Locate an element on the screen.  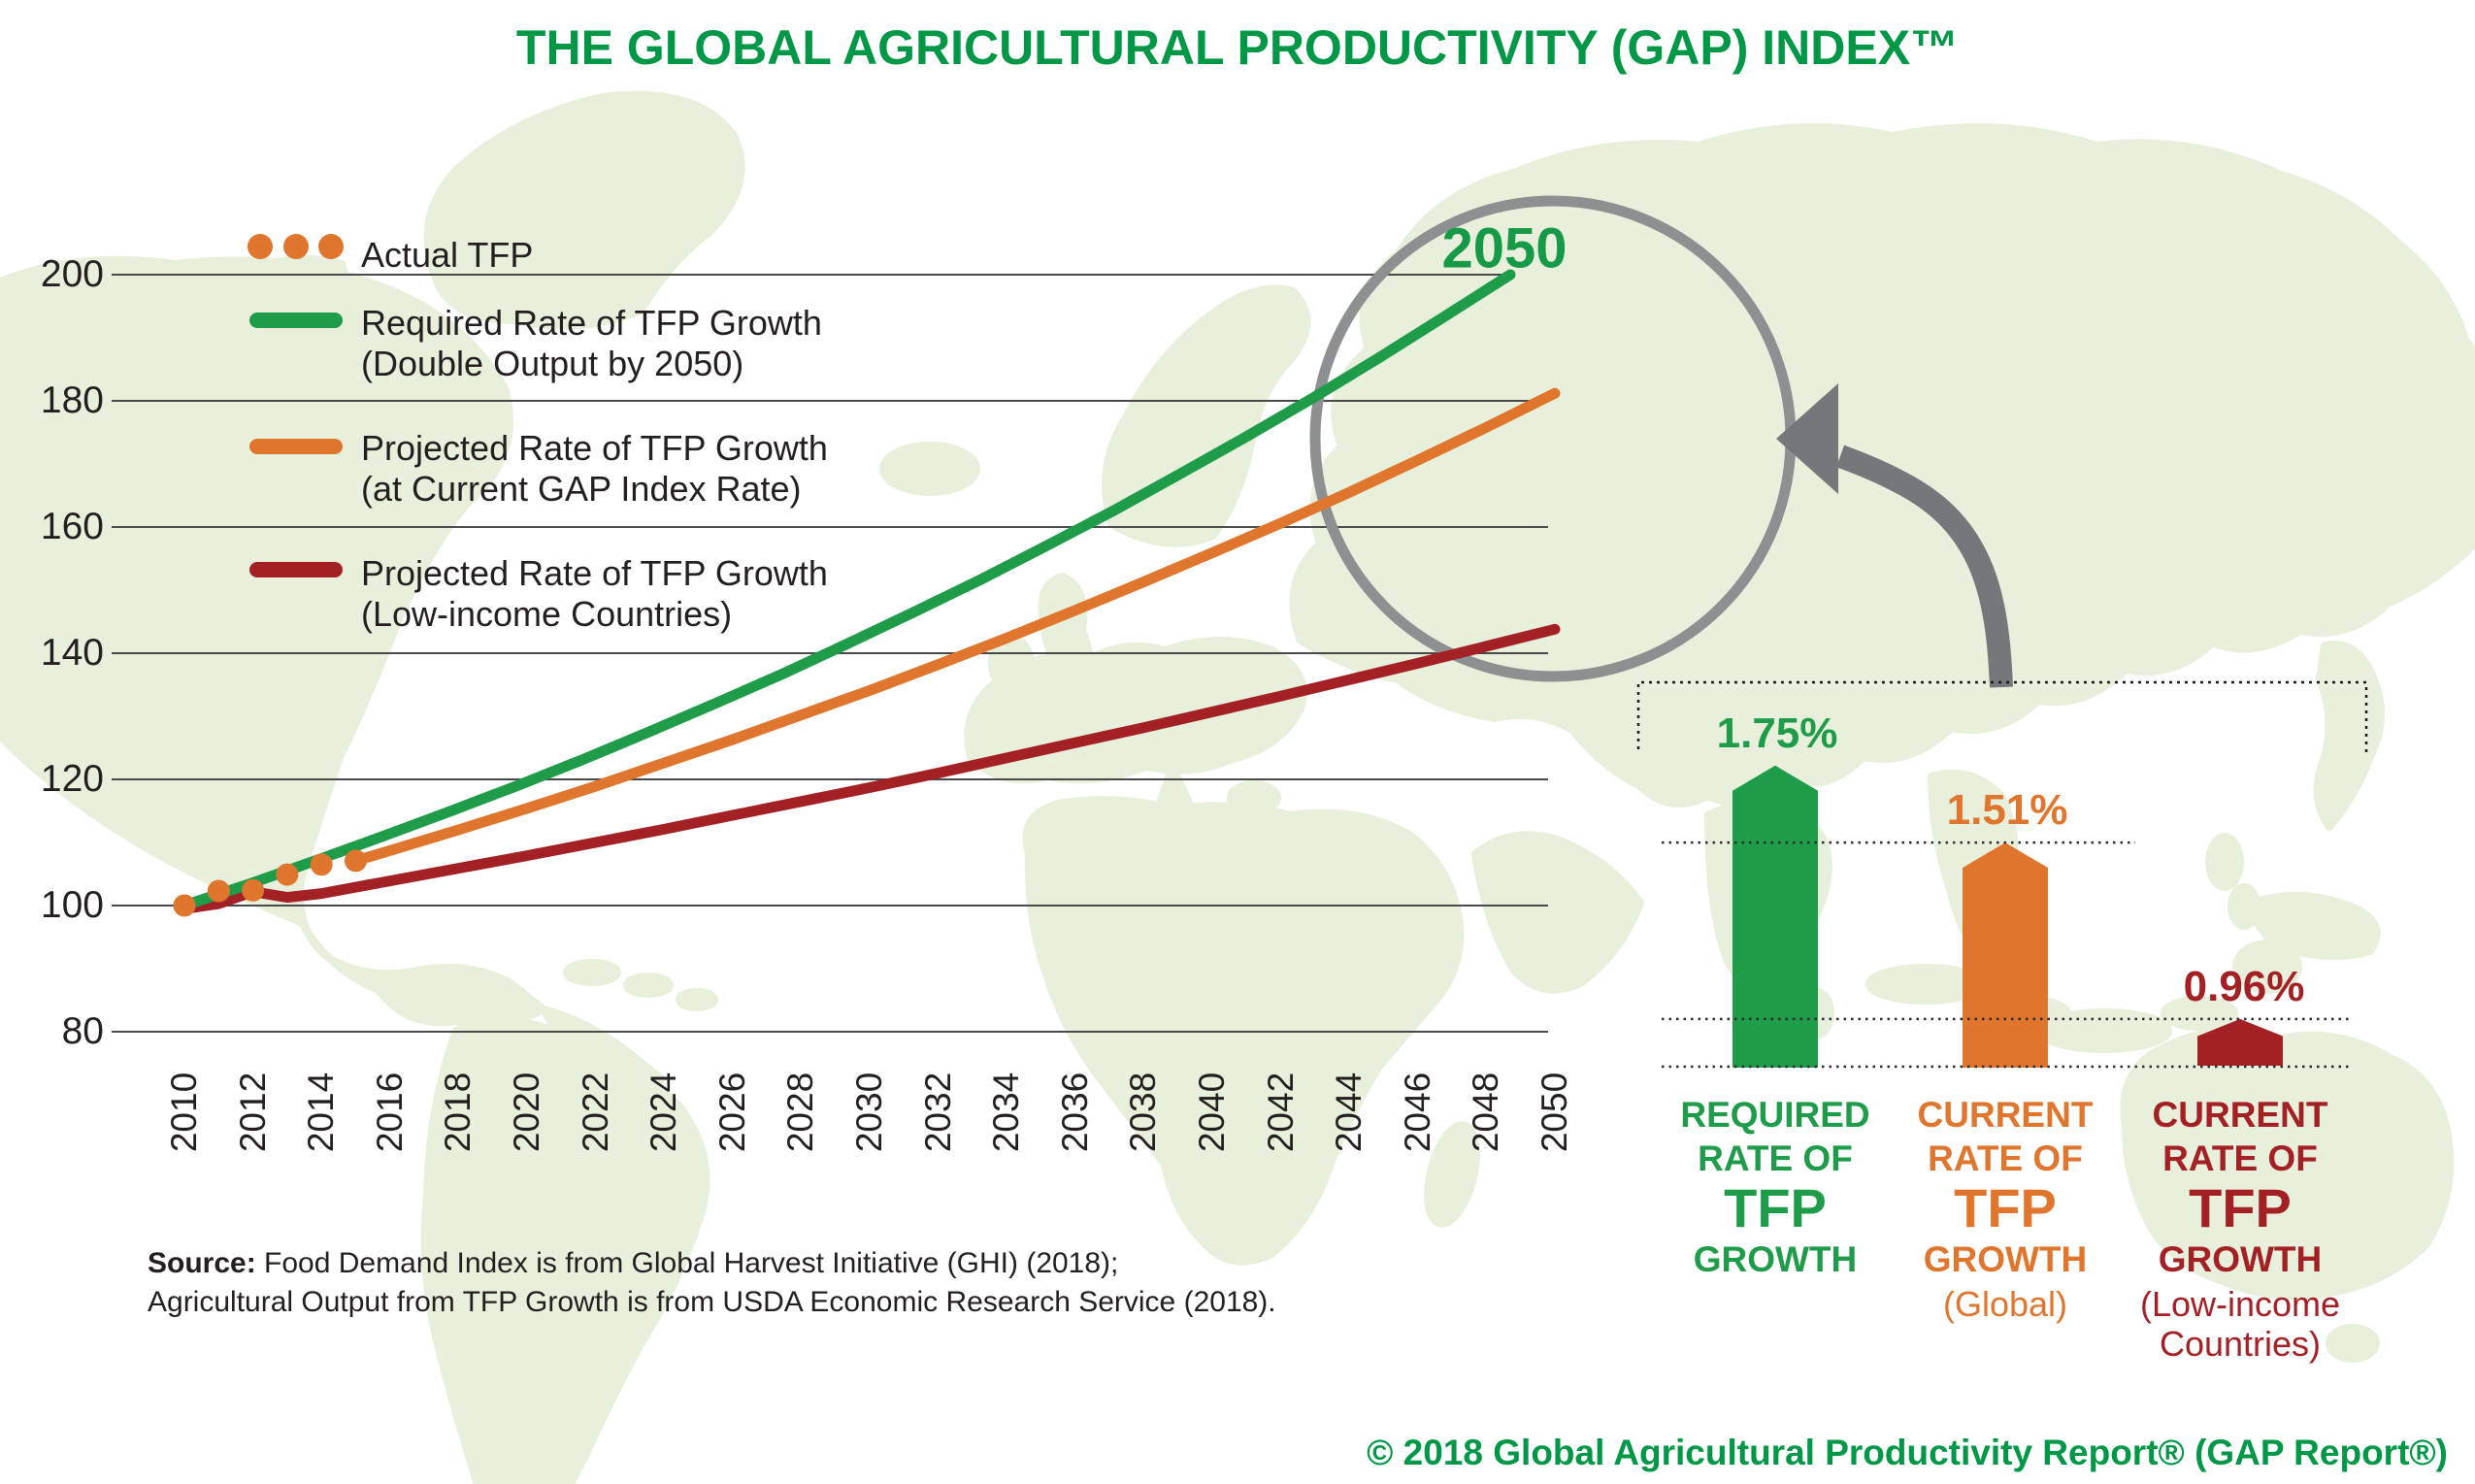
x-tick-label-2034: 2034 is located at coordinates (1006, 1112).